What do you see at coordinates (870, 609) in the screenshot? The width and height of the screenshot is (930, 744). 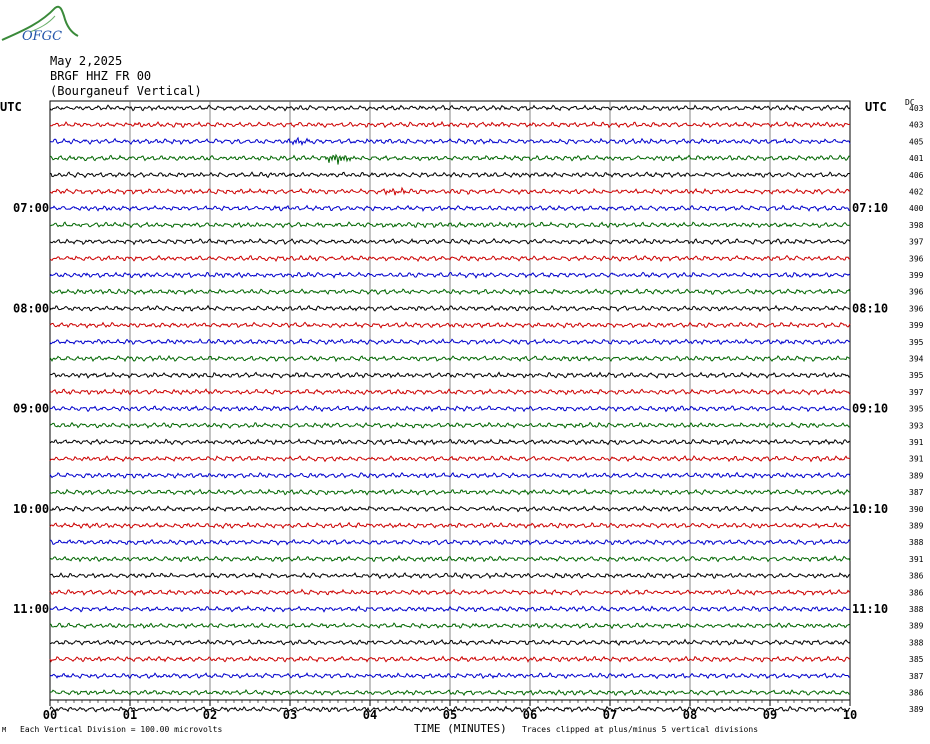 I see `right-time-label: 11:10` at bounding box center [870, 609].